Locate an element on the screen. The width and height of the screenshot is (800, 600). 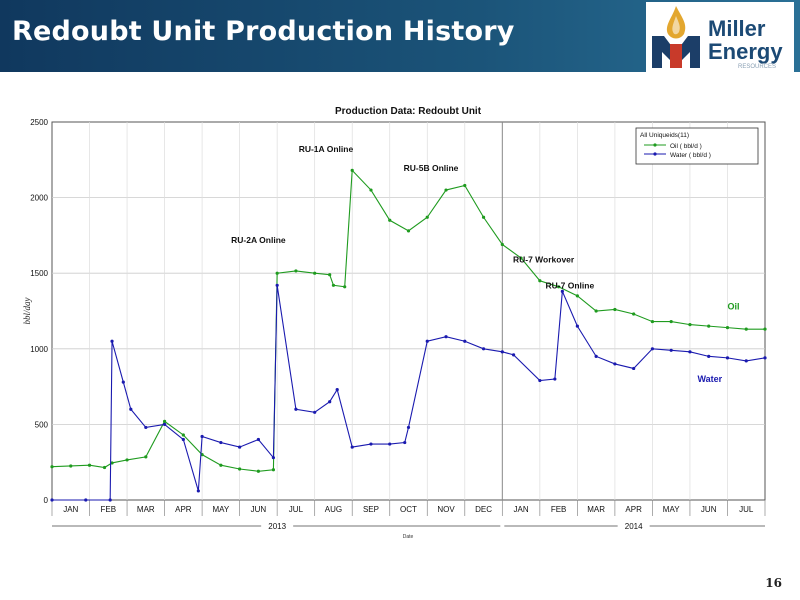
logo-tagline: RESOURCES is located at coordinates (757, 67).